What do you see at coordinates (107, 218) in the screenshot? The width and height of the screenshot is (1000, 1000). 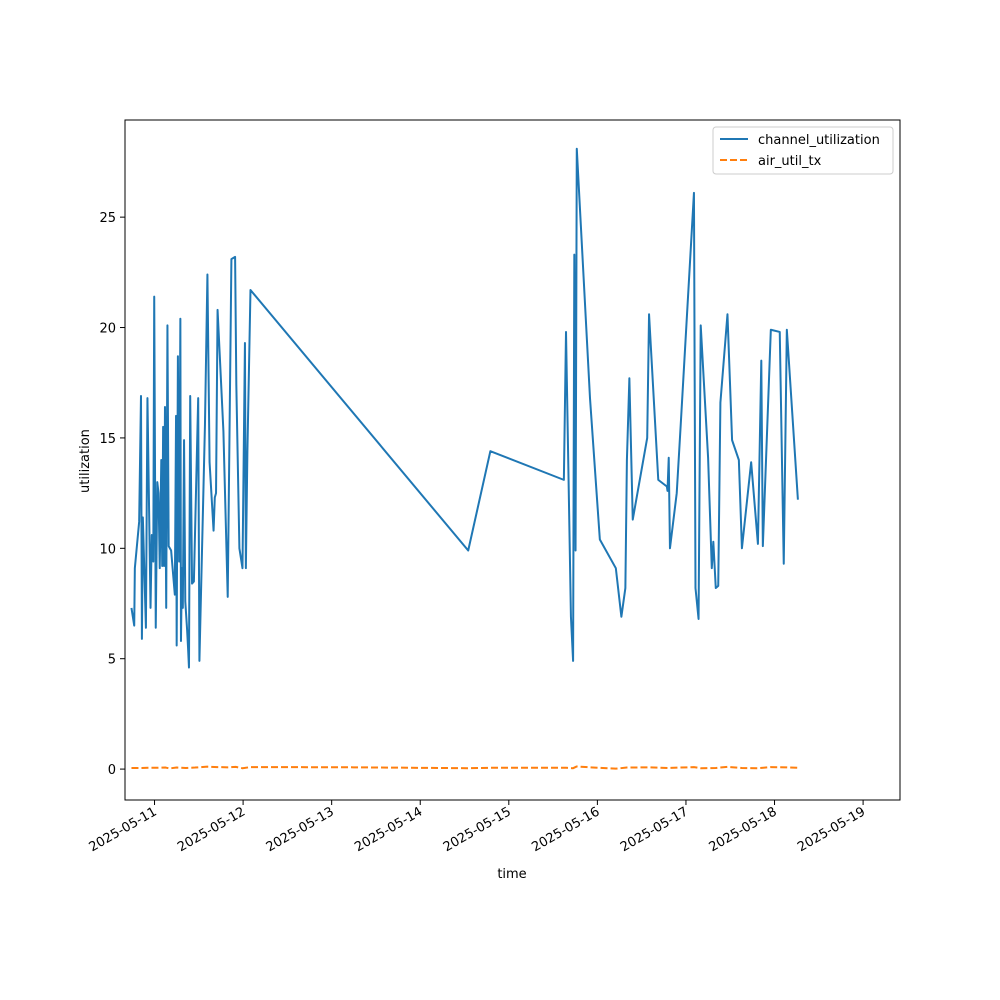 I see `y-tick-label: 25` at bounding box center [107, 218].